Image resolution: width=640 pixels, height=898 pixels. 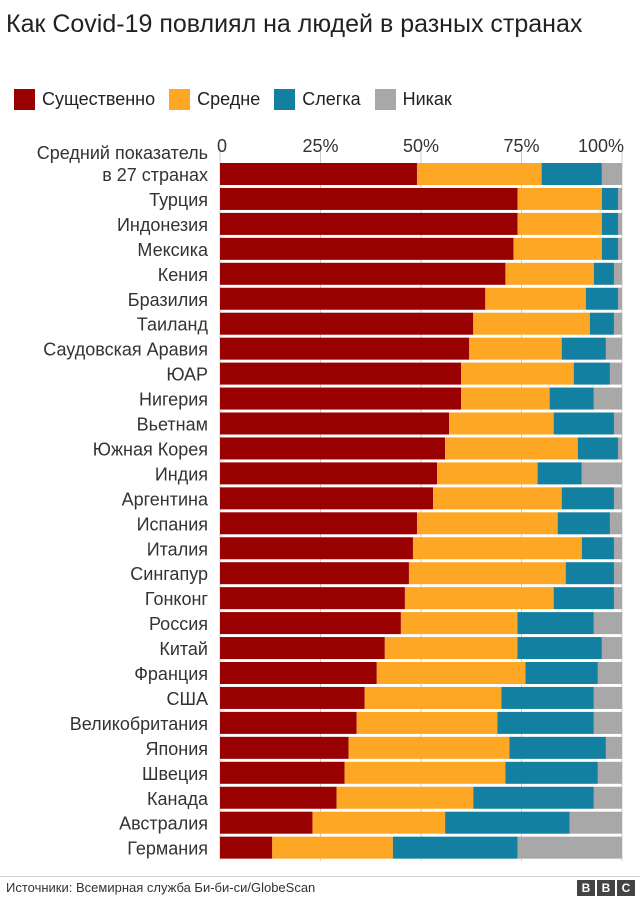 I want to click on category-label: Сингапур, so click(x=169, y=574).